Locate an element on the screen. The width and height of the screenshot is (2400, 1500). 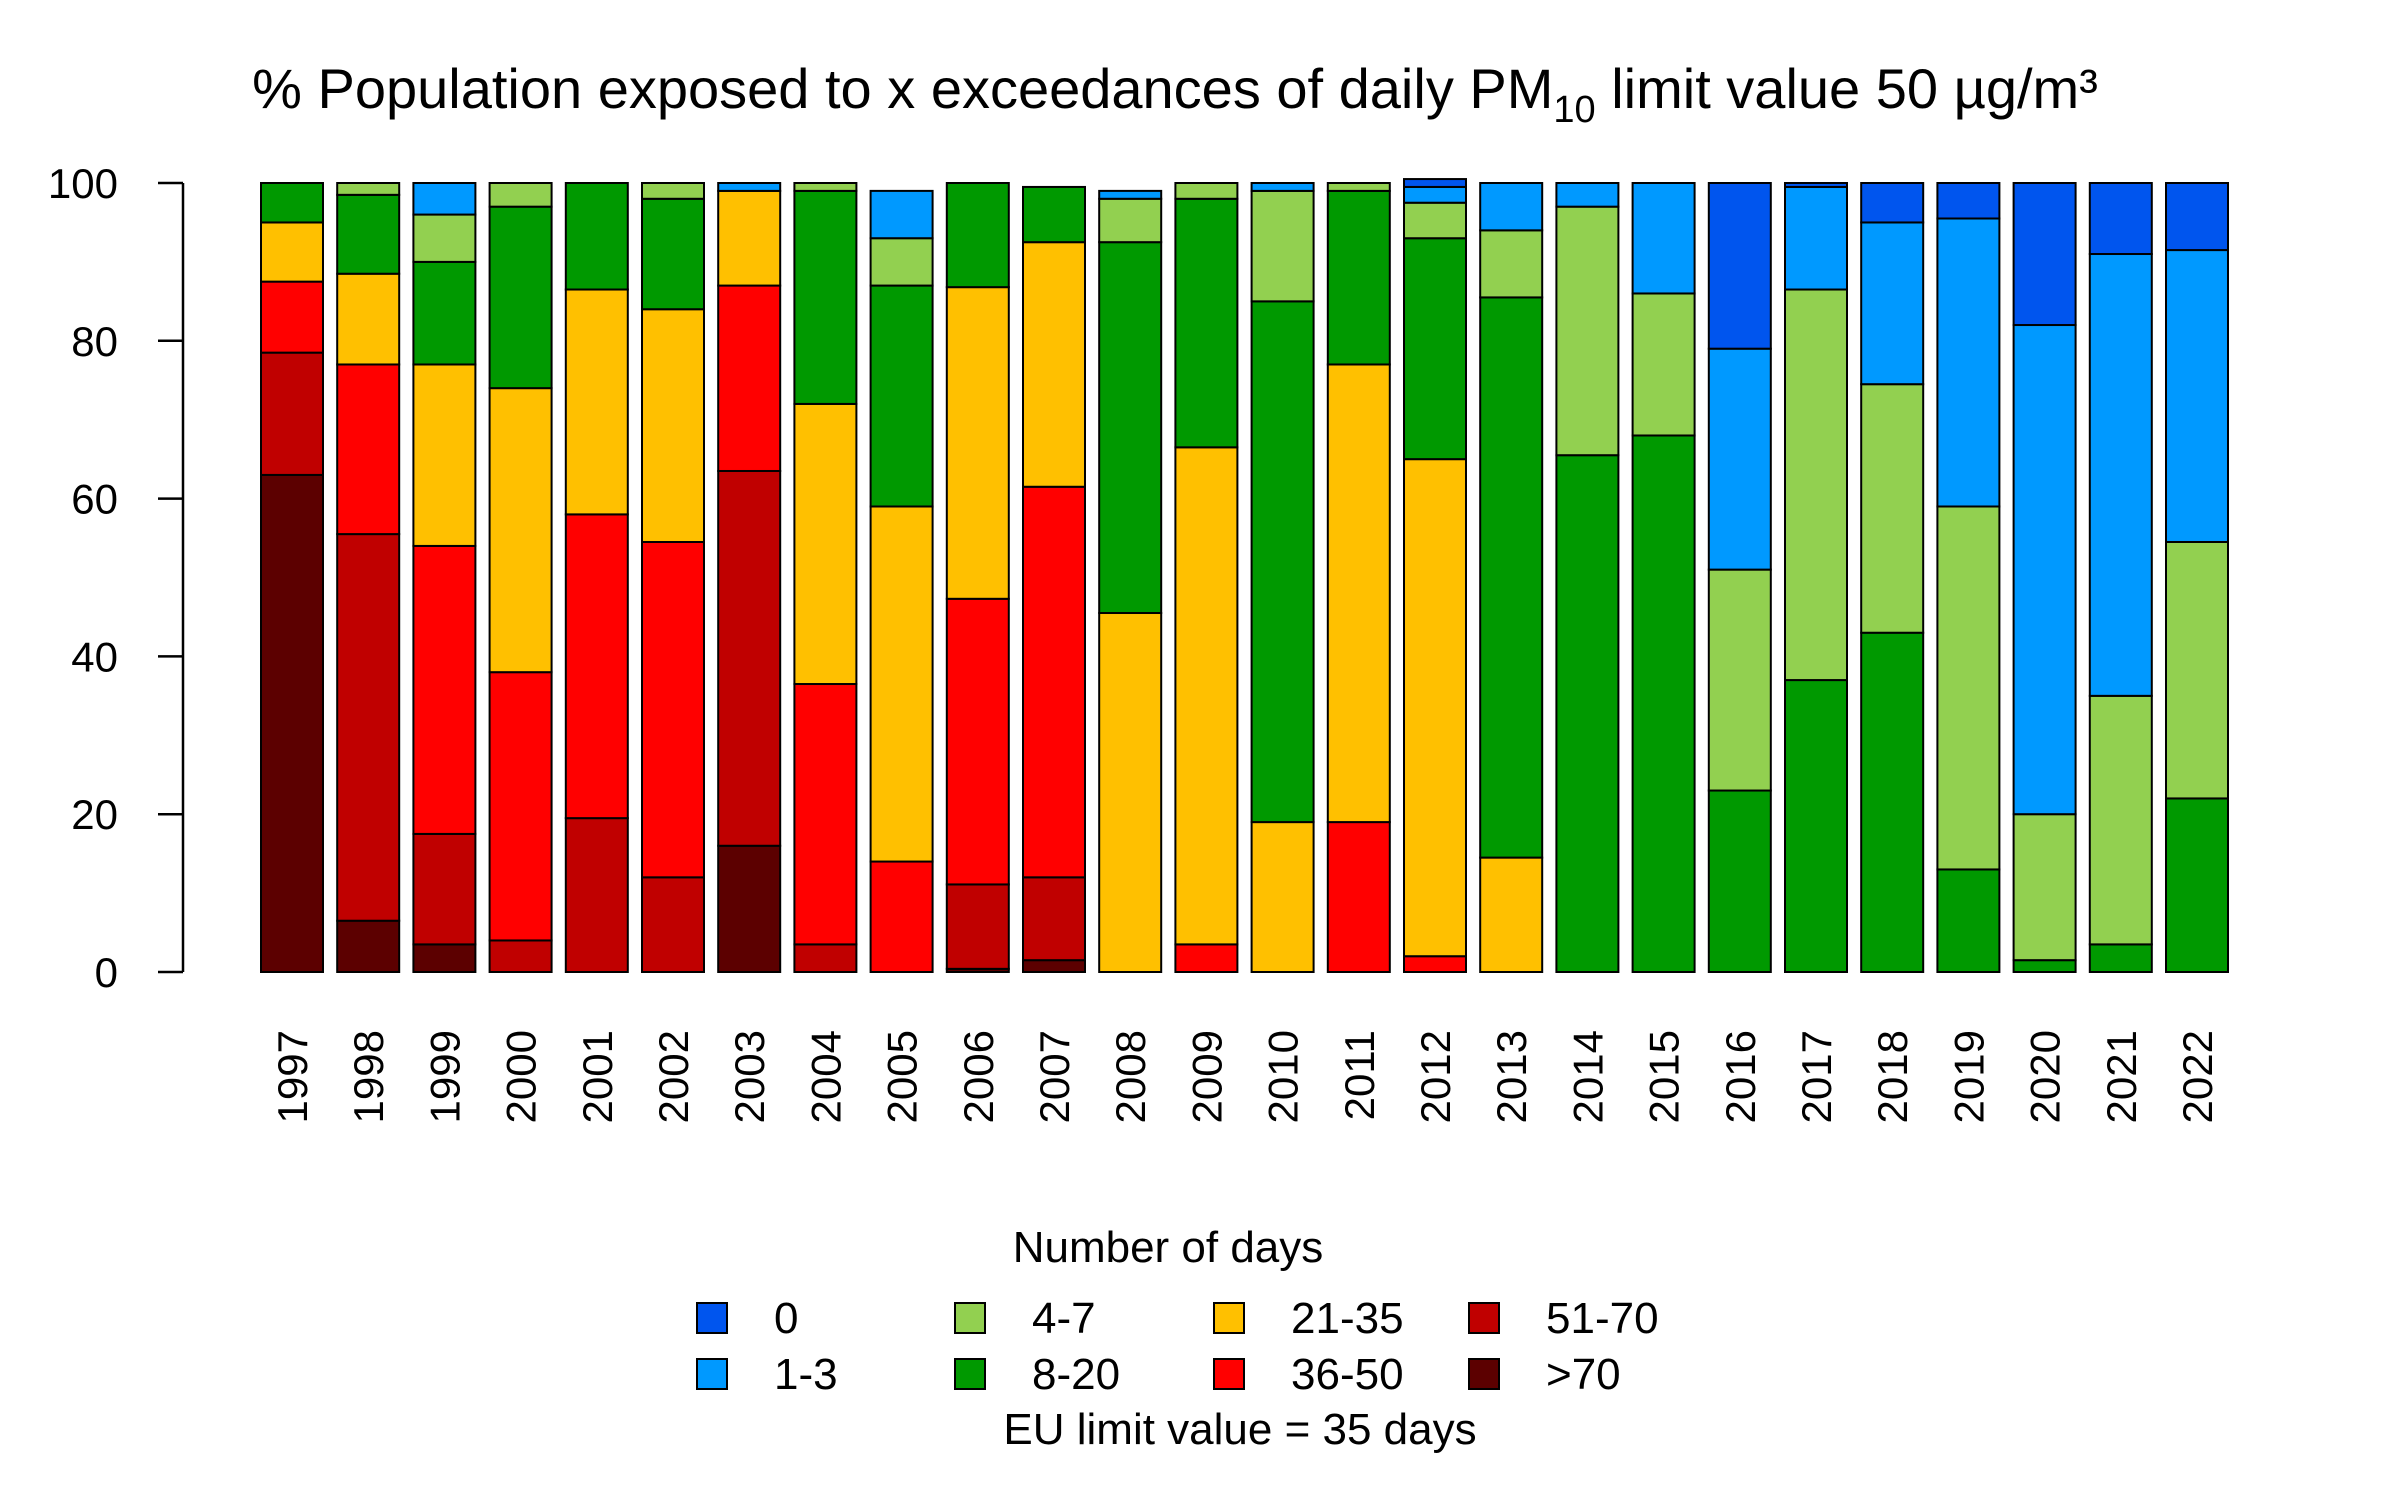
x-tick-label: 2016 is located at coordinates (1740, 1076).